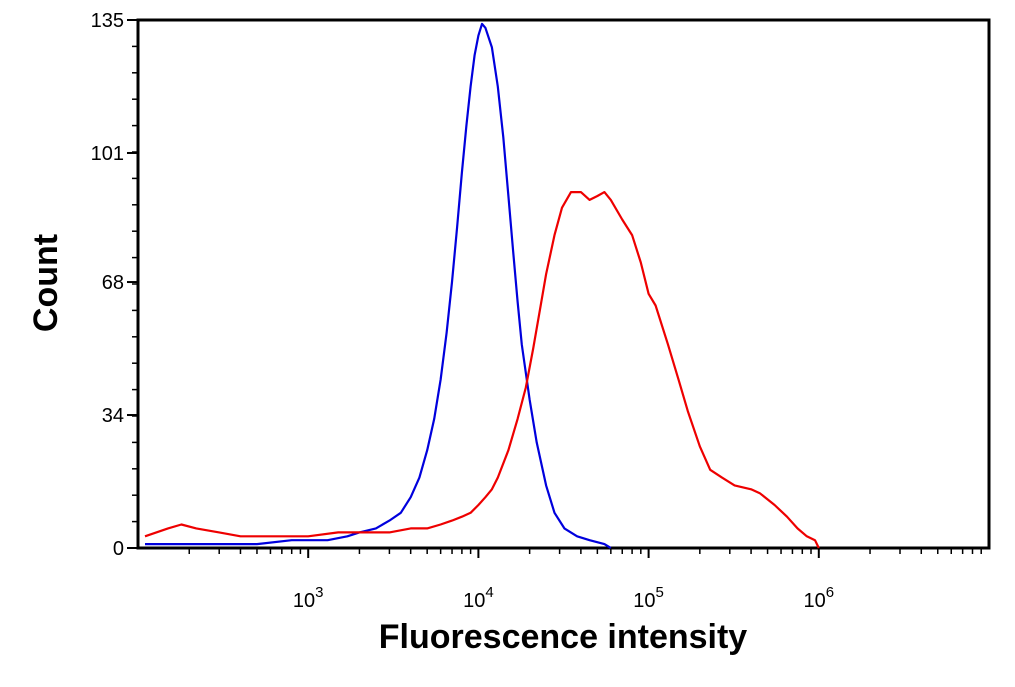 This screenshot has height=687, width=1015. Describe the element at coordinates (46, 283) in the screenshot. I see `y-axis-label: Count` at that location.